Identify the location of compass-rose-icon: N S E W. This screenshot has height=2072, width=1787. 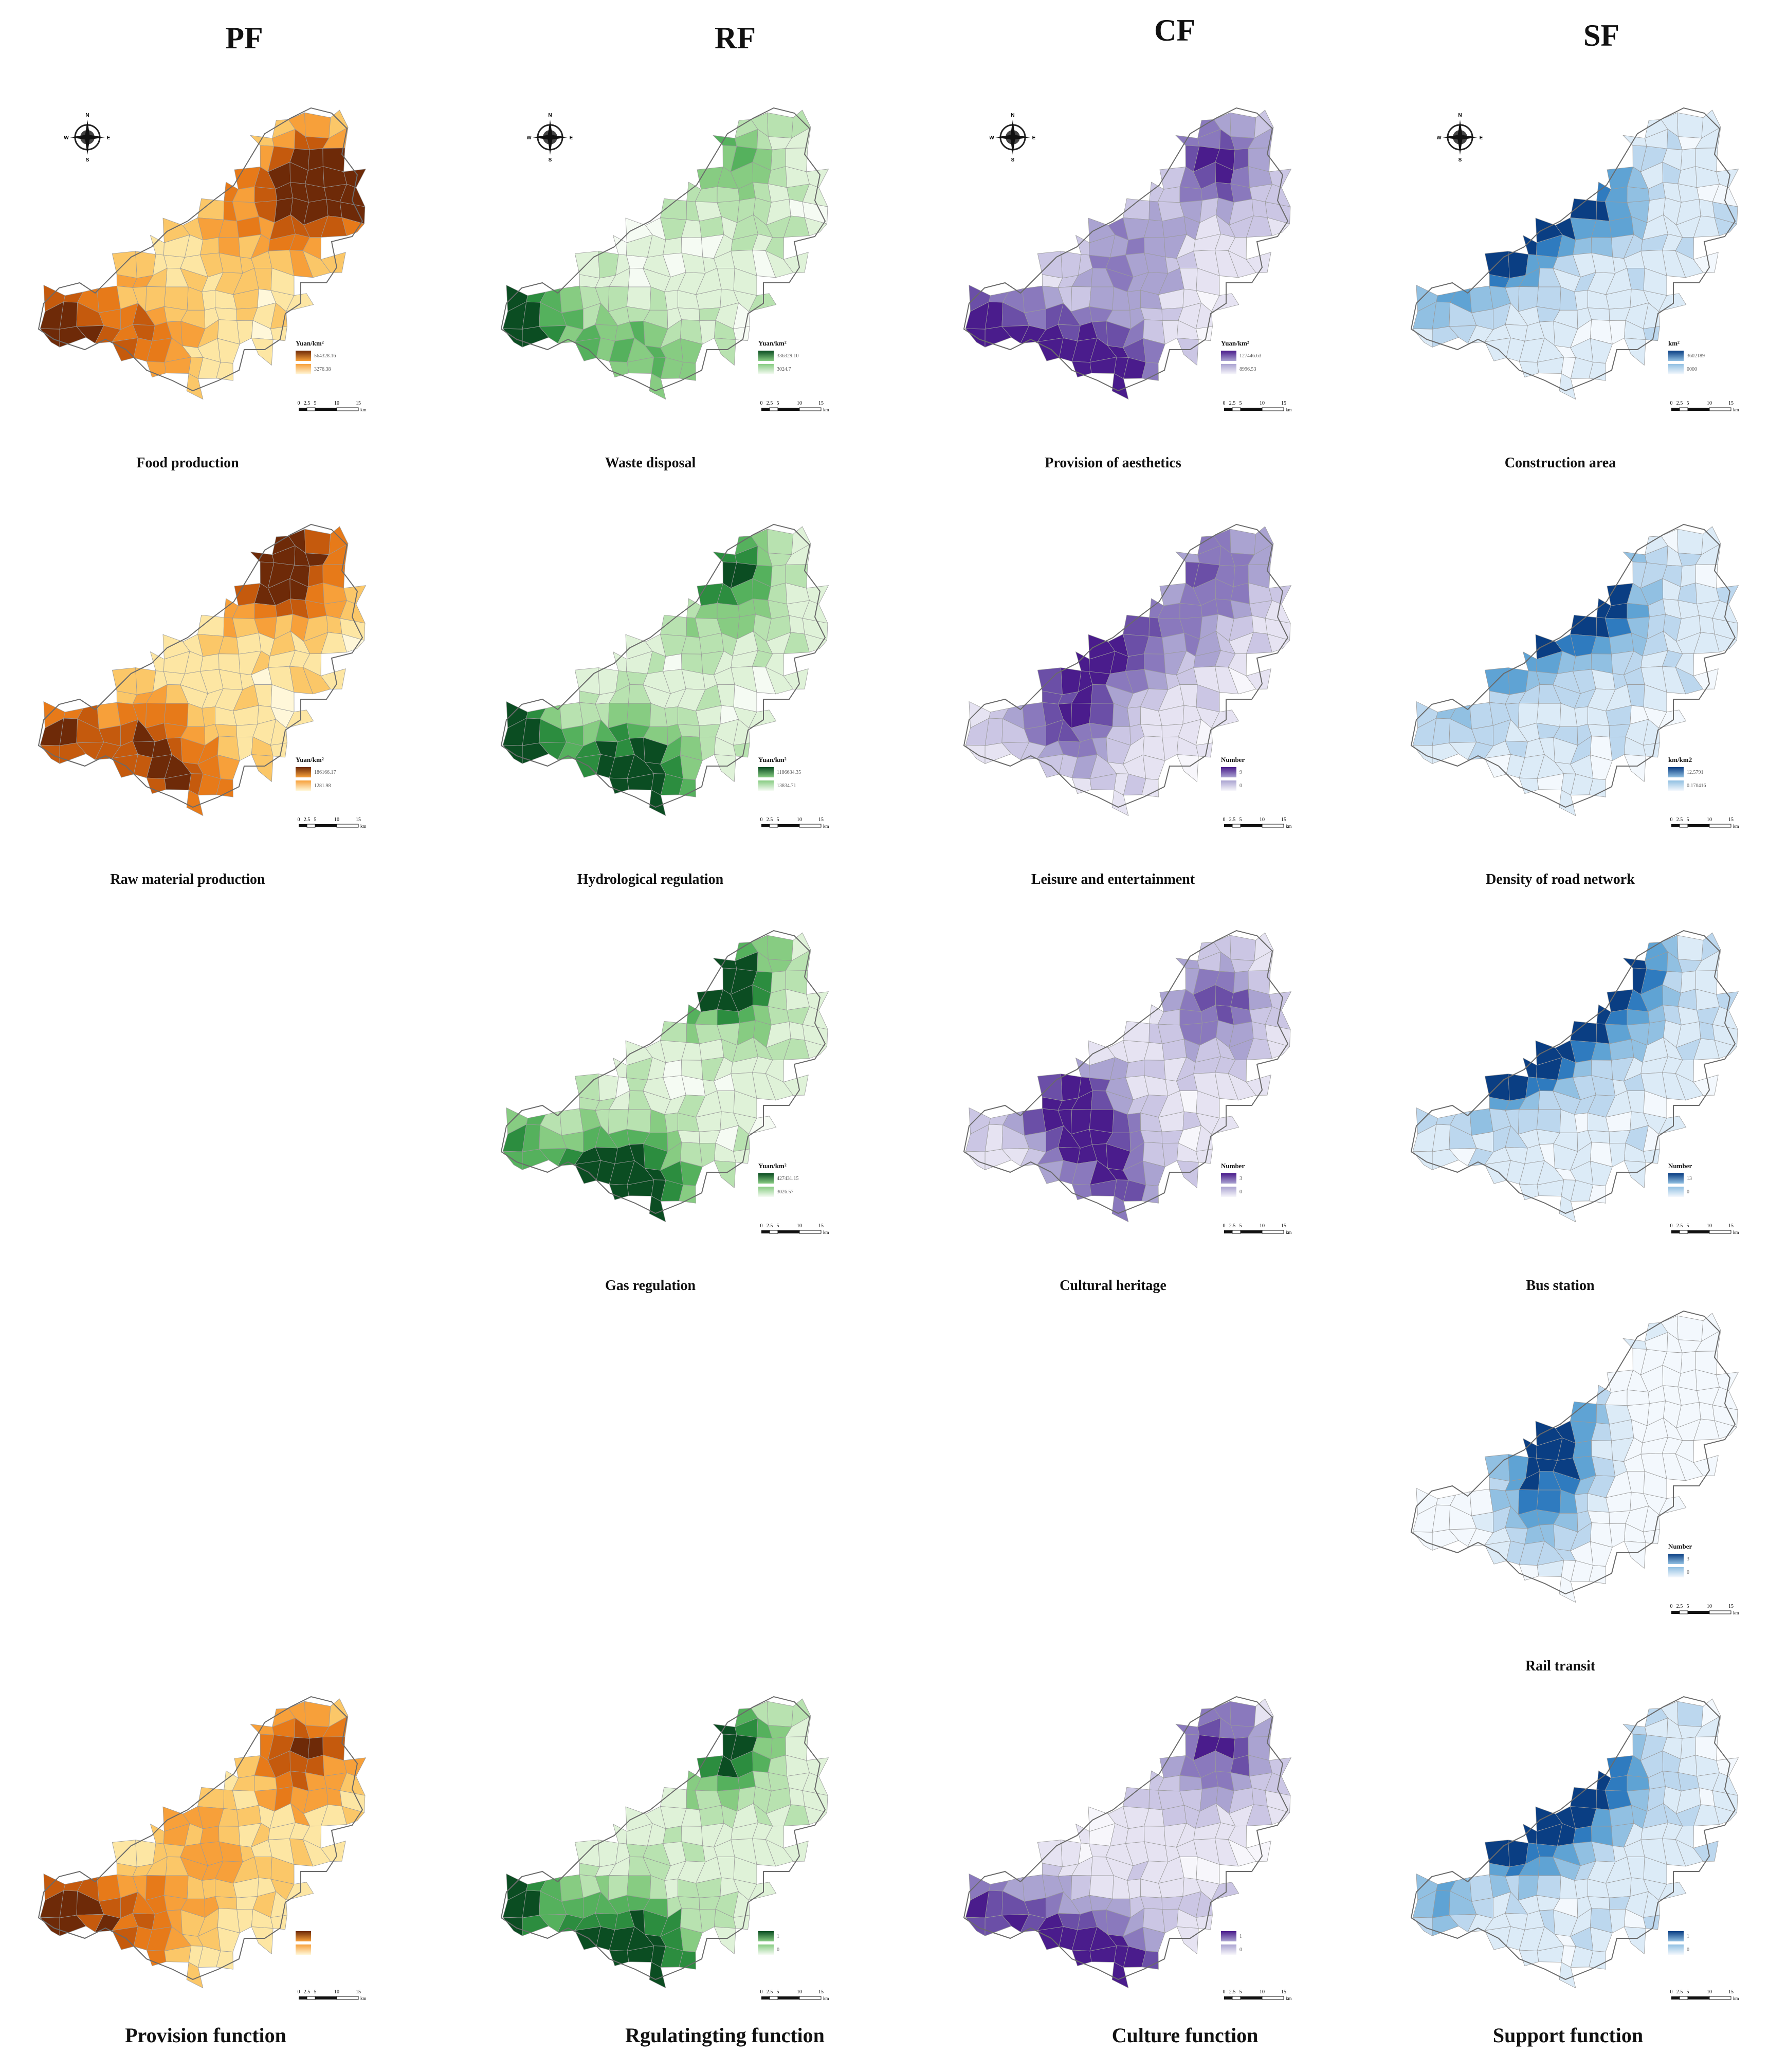
(549, 137).